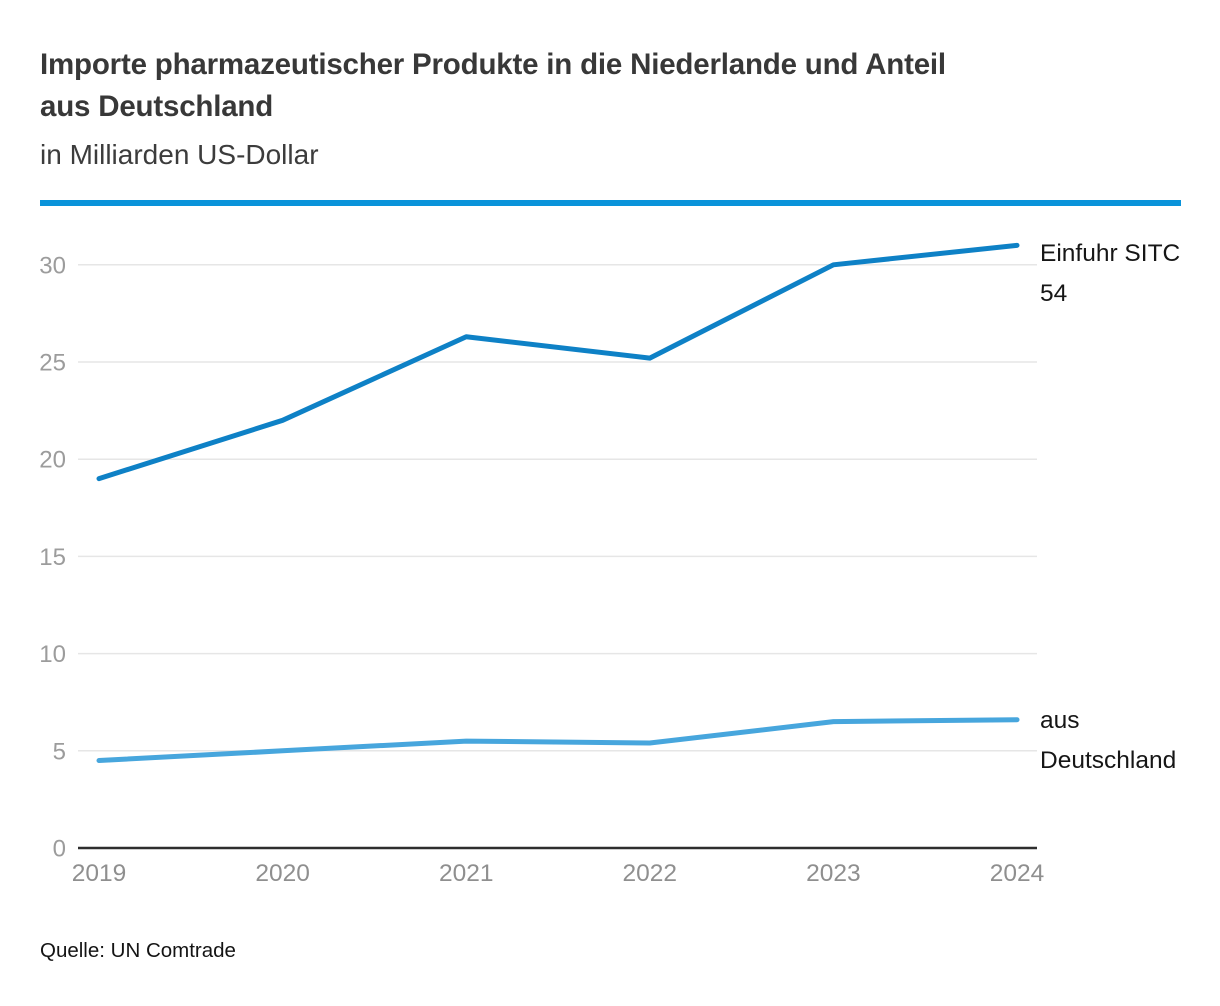 The image size is (1220, 1006). I want to click on x-axis-tick-label: 2020, so click(282, 873).